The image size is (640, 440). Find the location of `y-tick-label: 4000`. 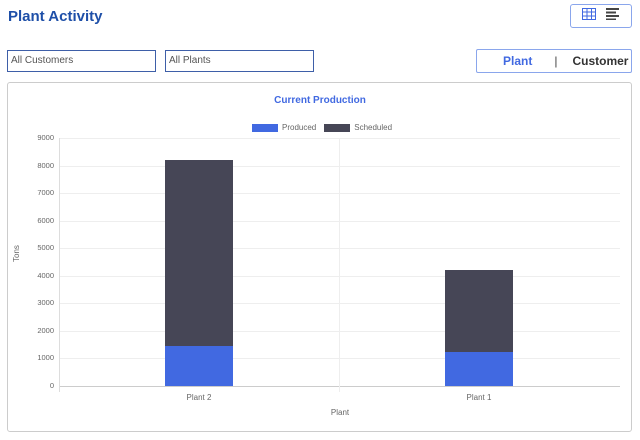

y-tick-label: 4000 is located at coordinates (45, 275).